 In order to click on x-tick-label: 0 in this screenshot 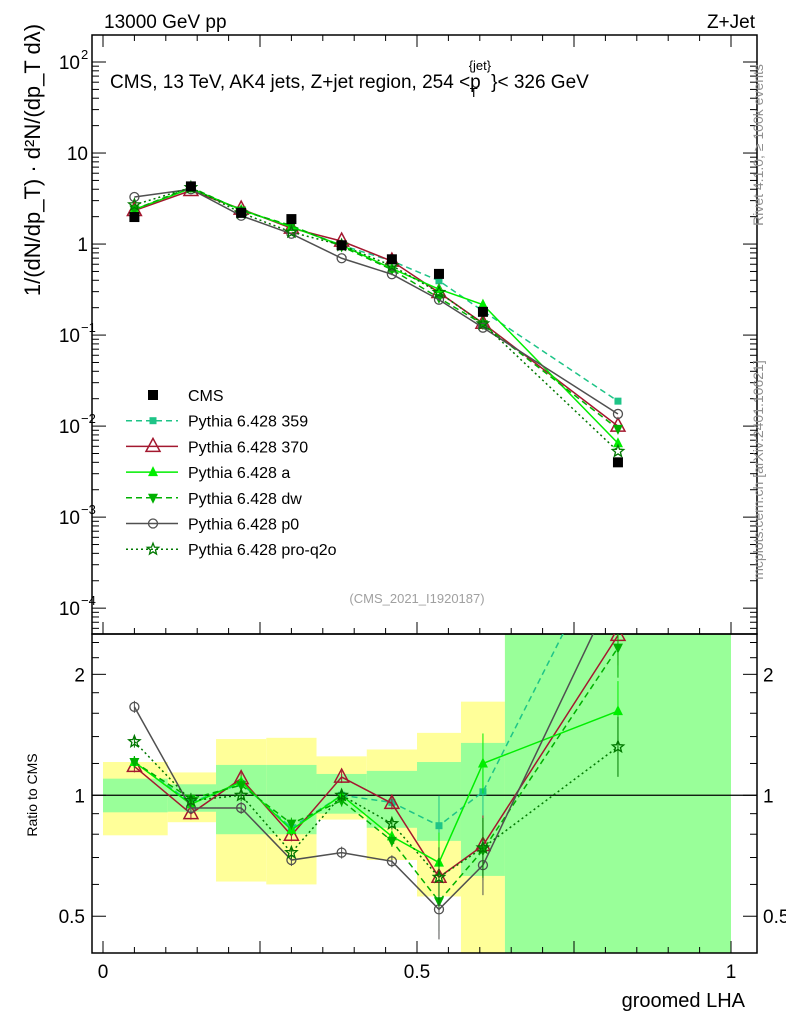, I will do `click(103, 972)`.